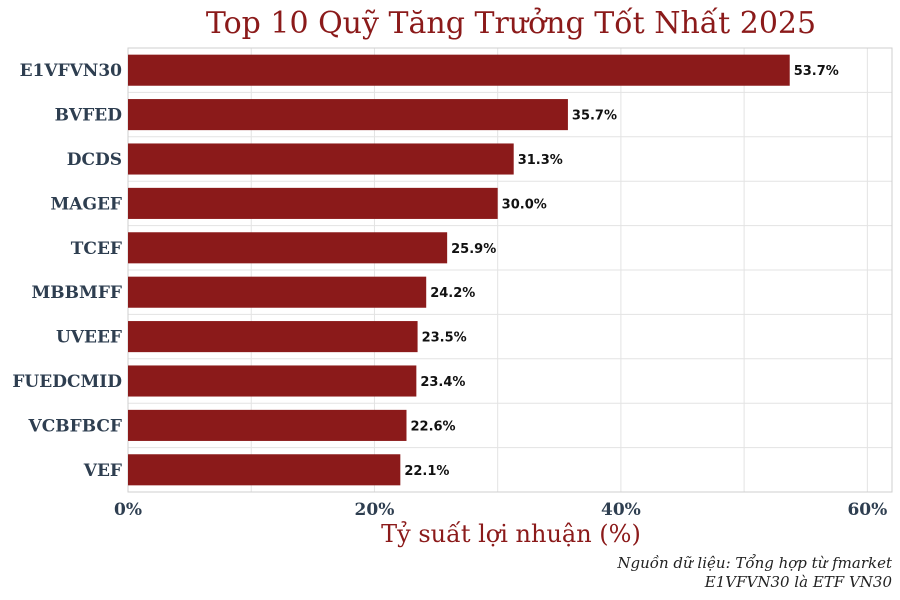 The height and width of the screenshot is (600, 900). Describe the element at coordinates (432, 426) in the screenshot. I see `value-label: 22.6%` at that location.